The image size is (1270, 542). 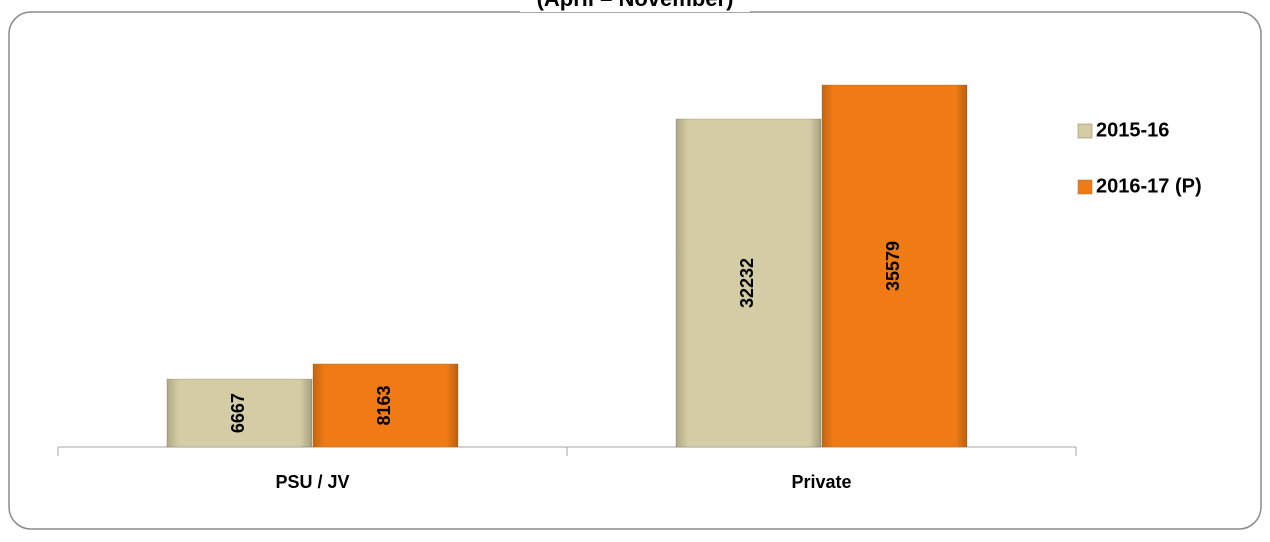 What do you see at coordinates (821, 482) in the screenshot?
I see `x-tick-label: Private` at bounding box center [821, 482].